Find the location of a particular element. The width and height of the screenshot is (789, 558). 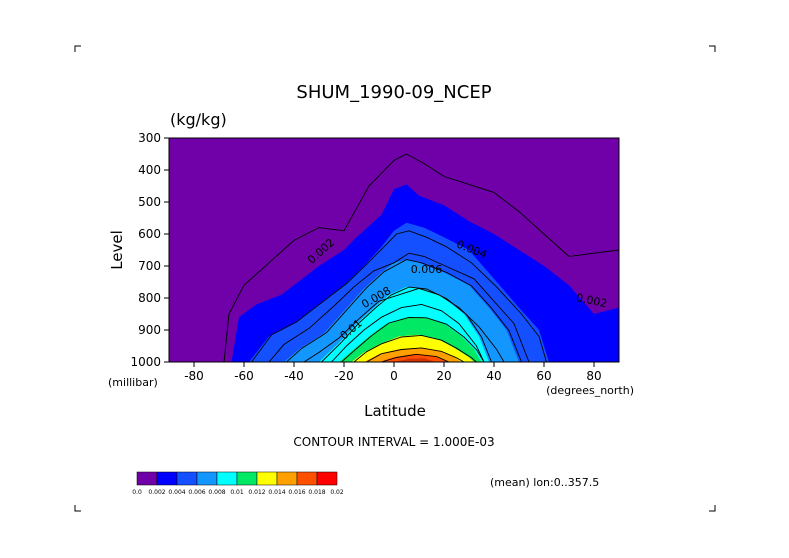

y-tick-label: 500 is located at coordinates (149, 202).